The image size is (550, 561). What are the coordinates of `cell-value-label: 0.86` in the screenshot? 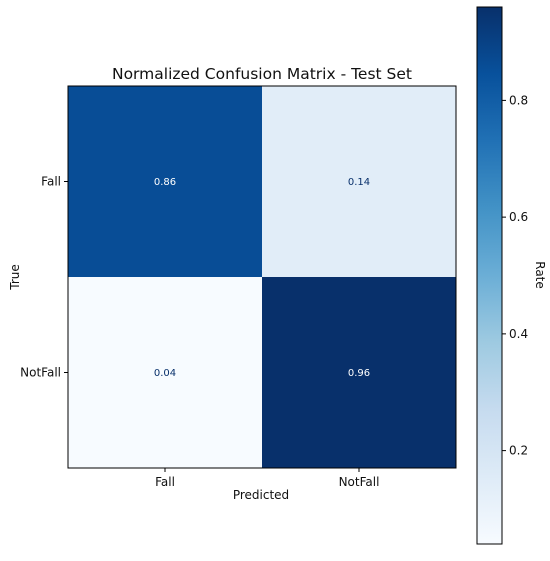 It's located at (165, 182).